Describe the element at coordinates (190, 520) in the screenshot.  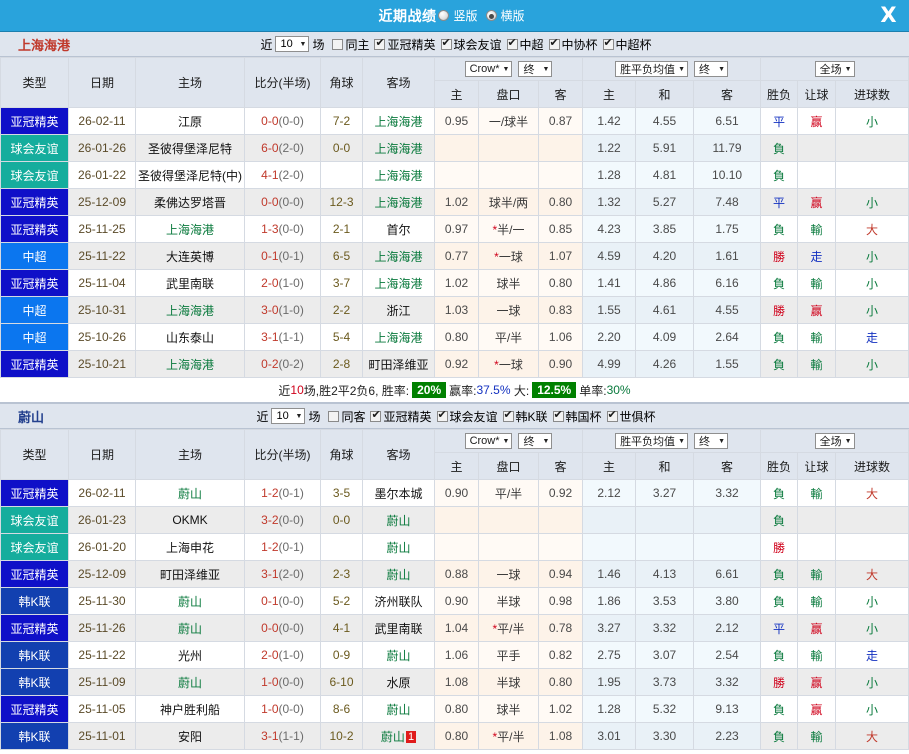
I see `cell-home-team: OKMK` at that location.